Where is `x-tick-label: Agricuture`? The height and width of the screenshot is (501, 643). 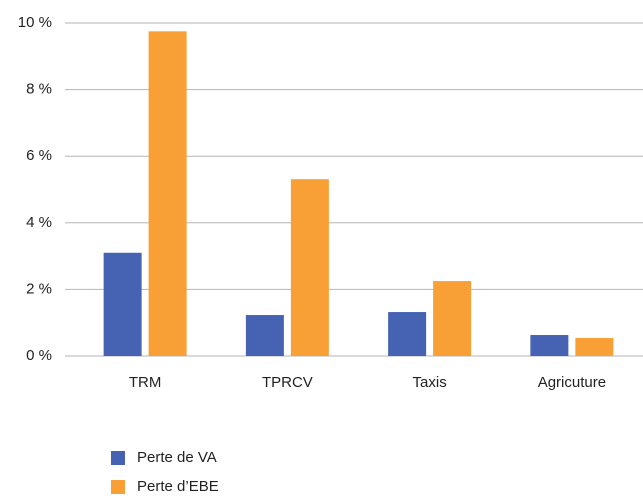
x-tick-label: Agricuture is located at coordinates (572, 382).